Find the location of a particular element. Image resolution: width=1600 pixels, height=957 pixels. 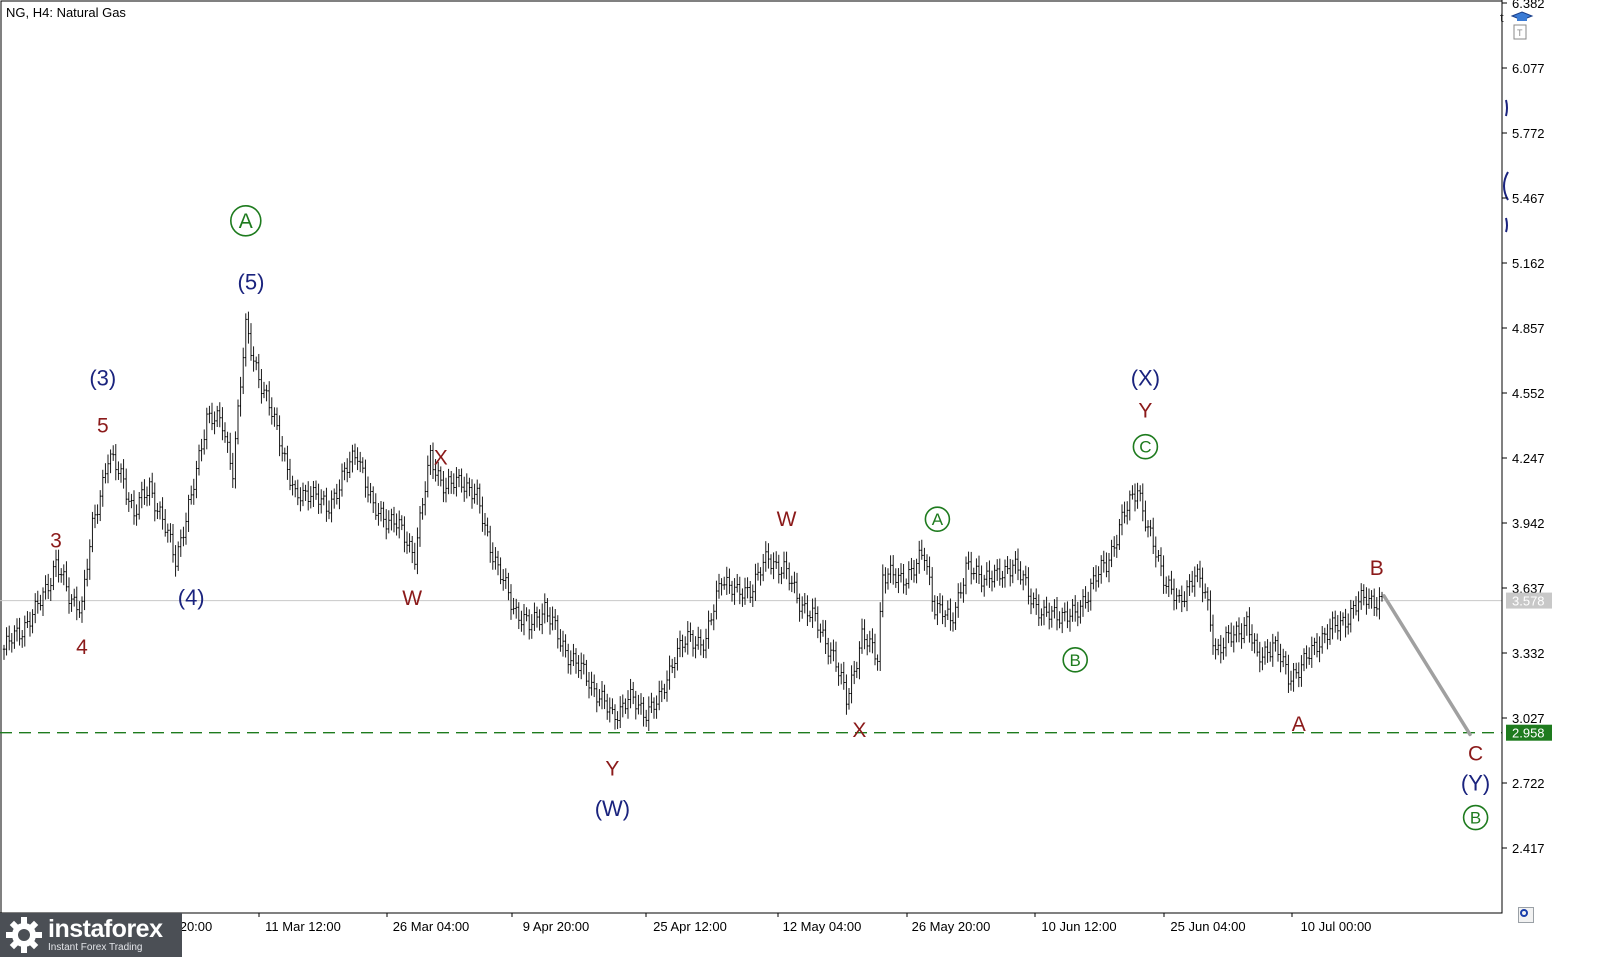

template-icon: T is located at coordinates (1520, 32).